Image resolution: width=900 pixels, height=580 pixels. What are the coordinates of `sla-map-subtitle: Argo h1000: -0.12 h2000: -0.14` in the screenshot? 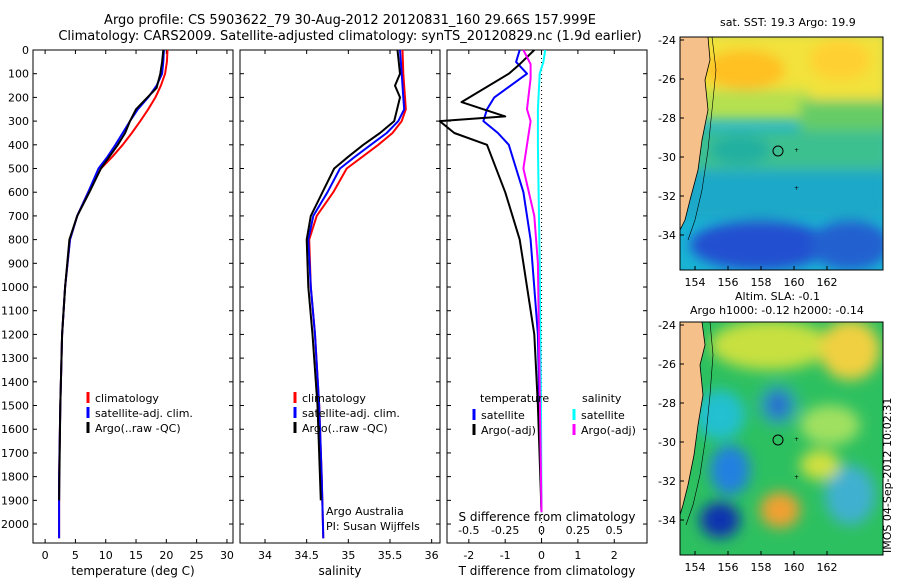 It's located at (777, 310).